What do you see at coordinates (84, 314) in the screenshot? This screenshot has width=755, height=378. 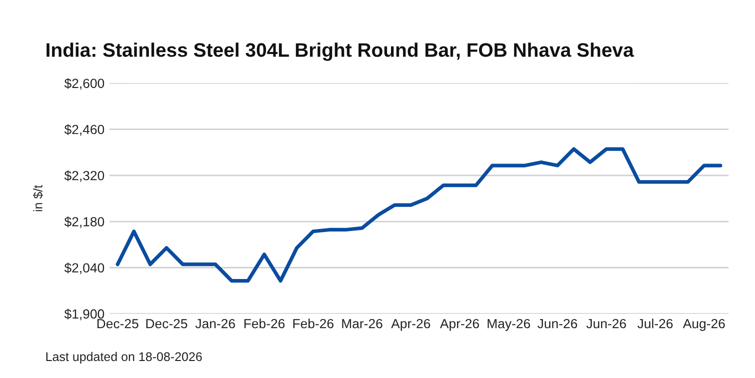 I see `y-tick-label: $1,900` at bounding box center [84, 314].